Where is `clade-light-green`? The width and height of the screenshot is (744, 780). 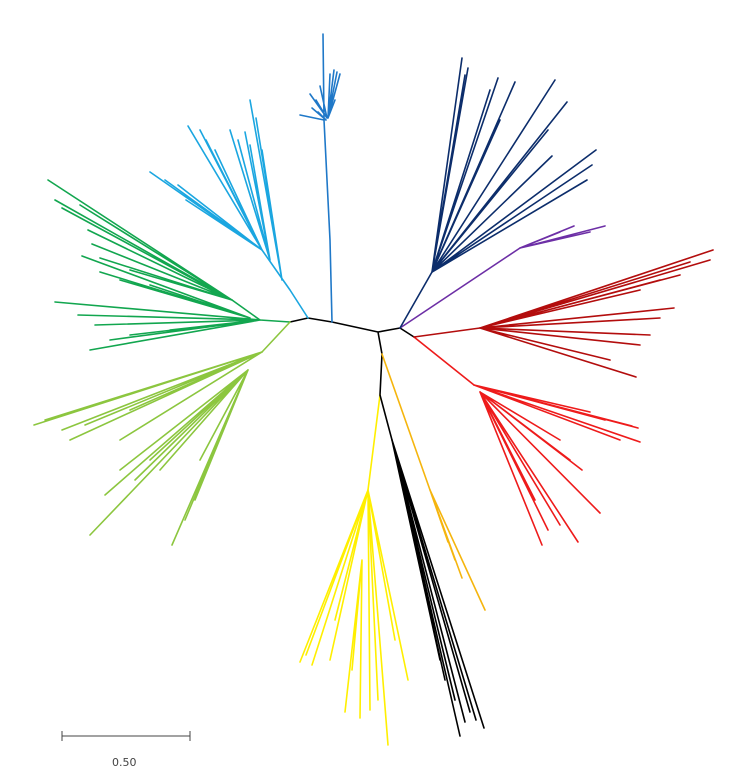
clade-light-green is located at coordinates (162, 433).